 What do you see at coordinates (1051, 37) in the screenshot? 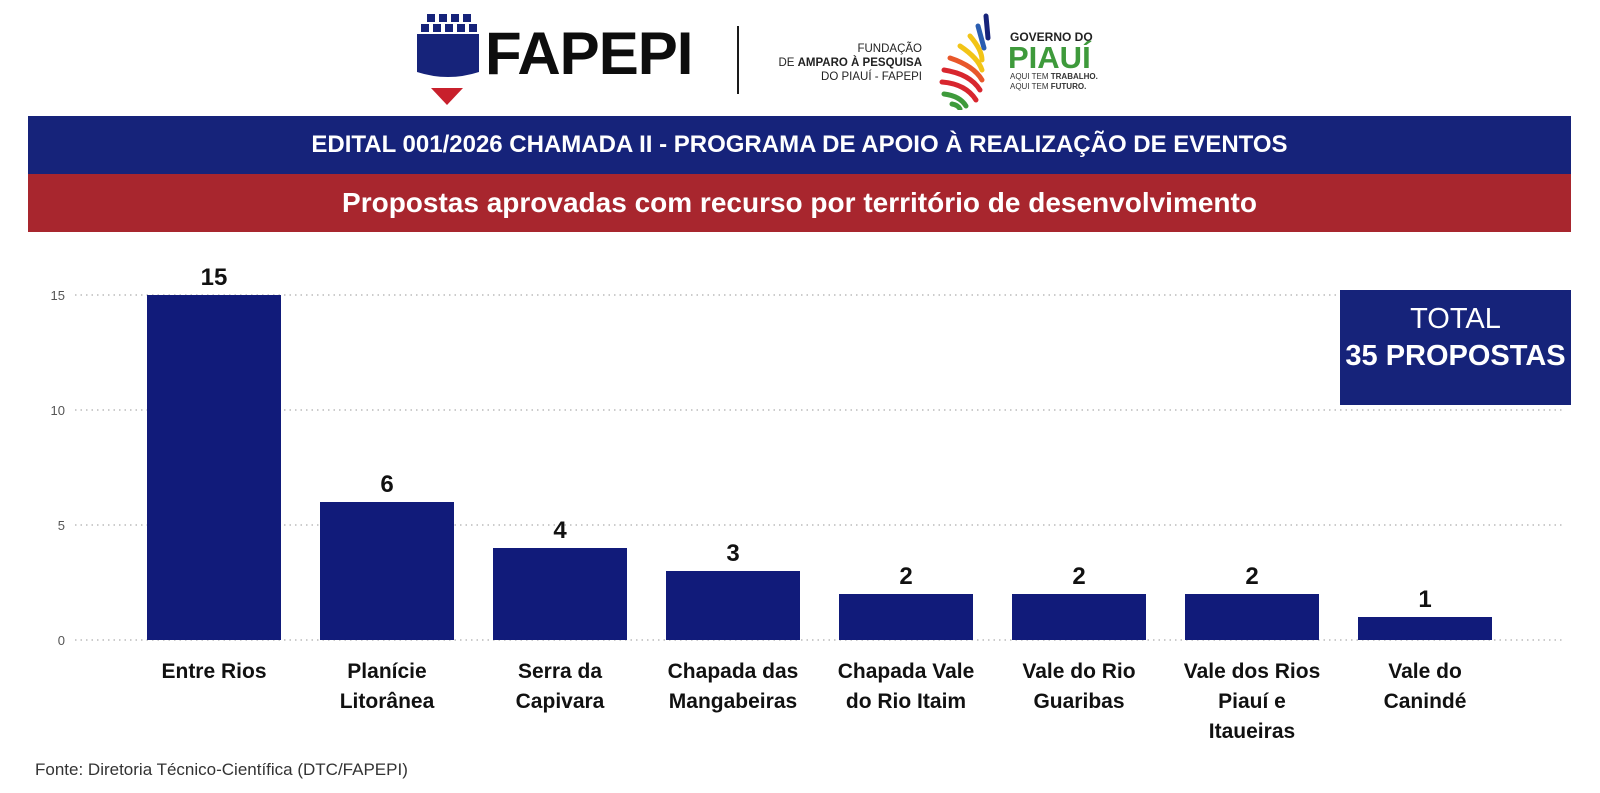
I see `governo-do-label: GOVERNO DO` at bounding box center [1051, 37].